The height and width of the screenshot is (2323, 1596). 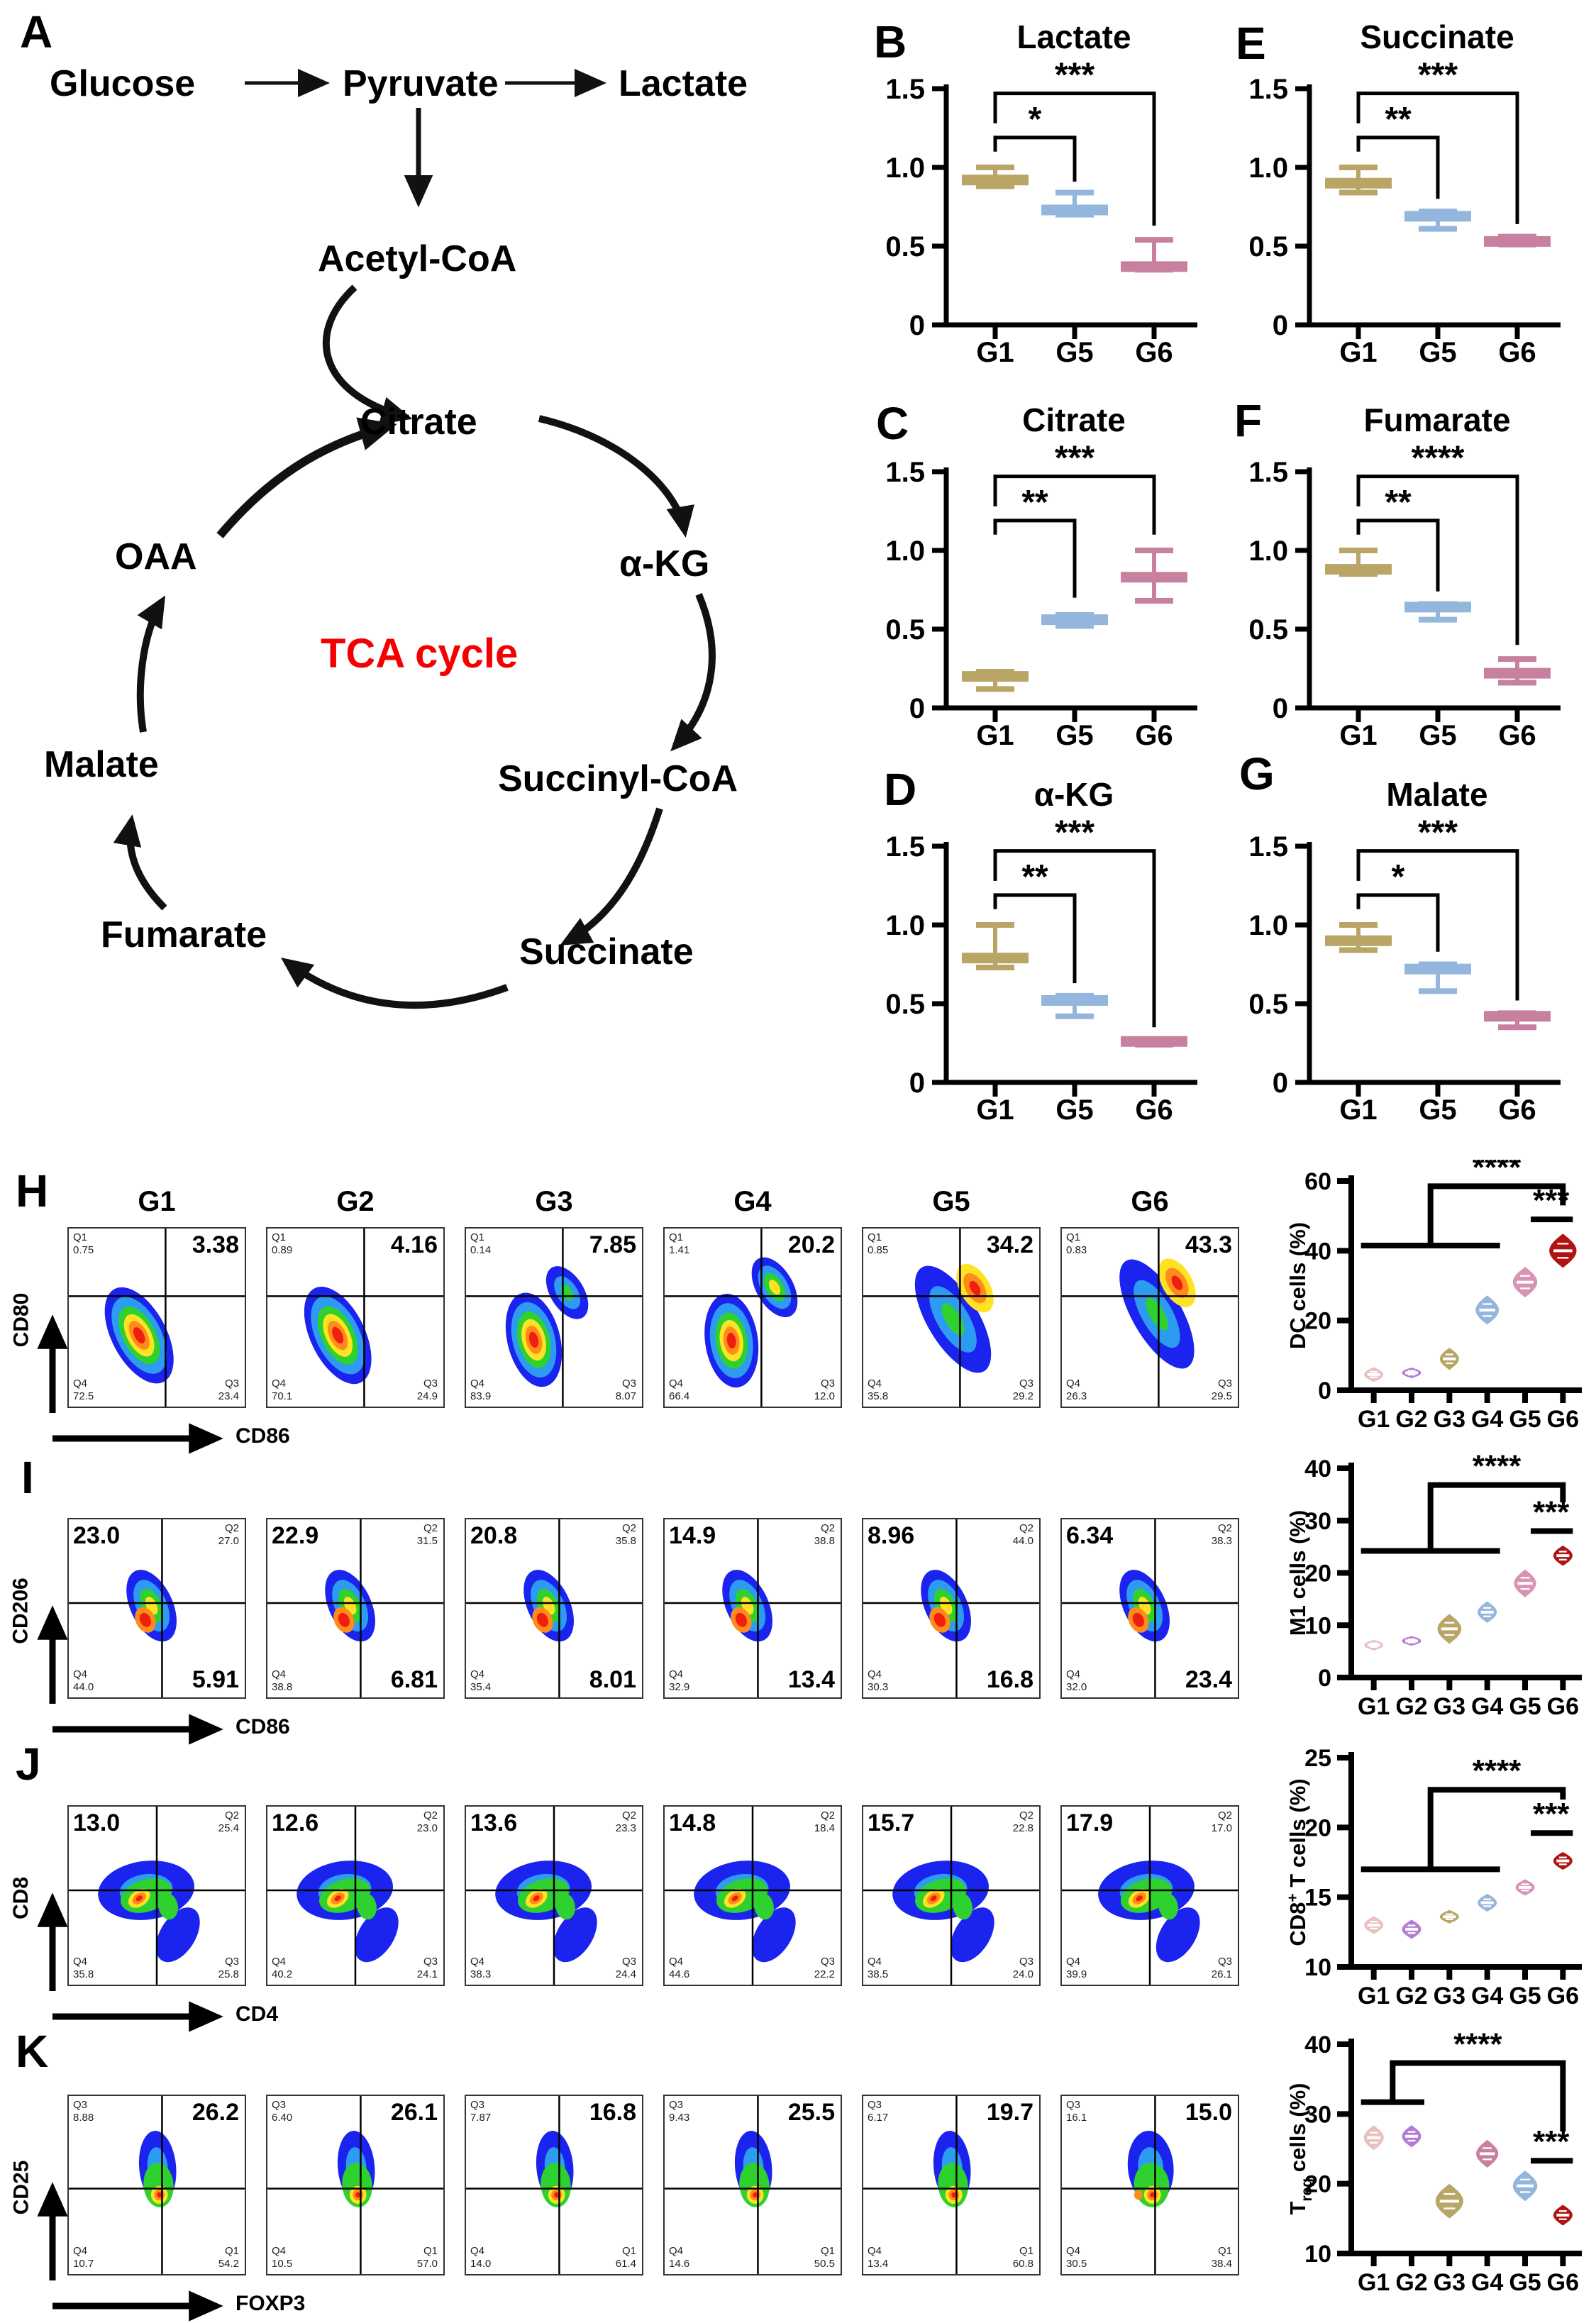 I want to click on quadrant-name: Q1, so click(x=477, y=1237).